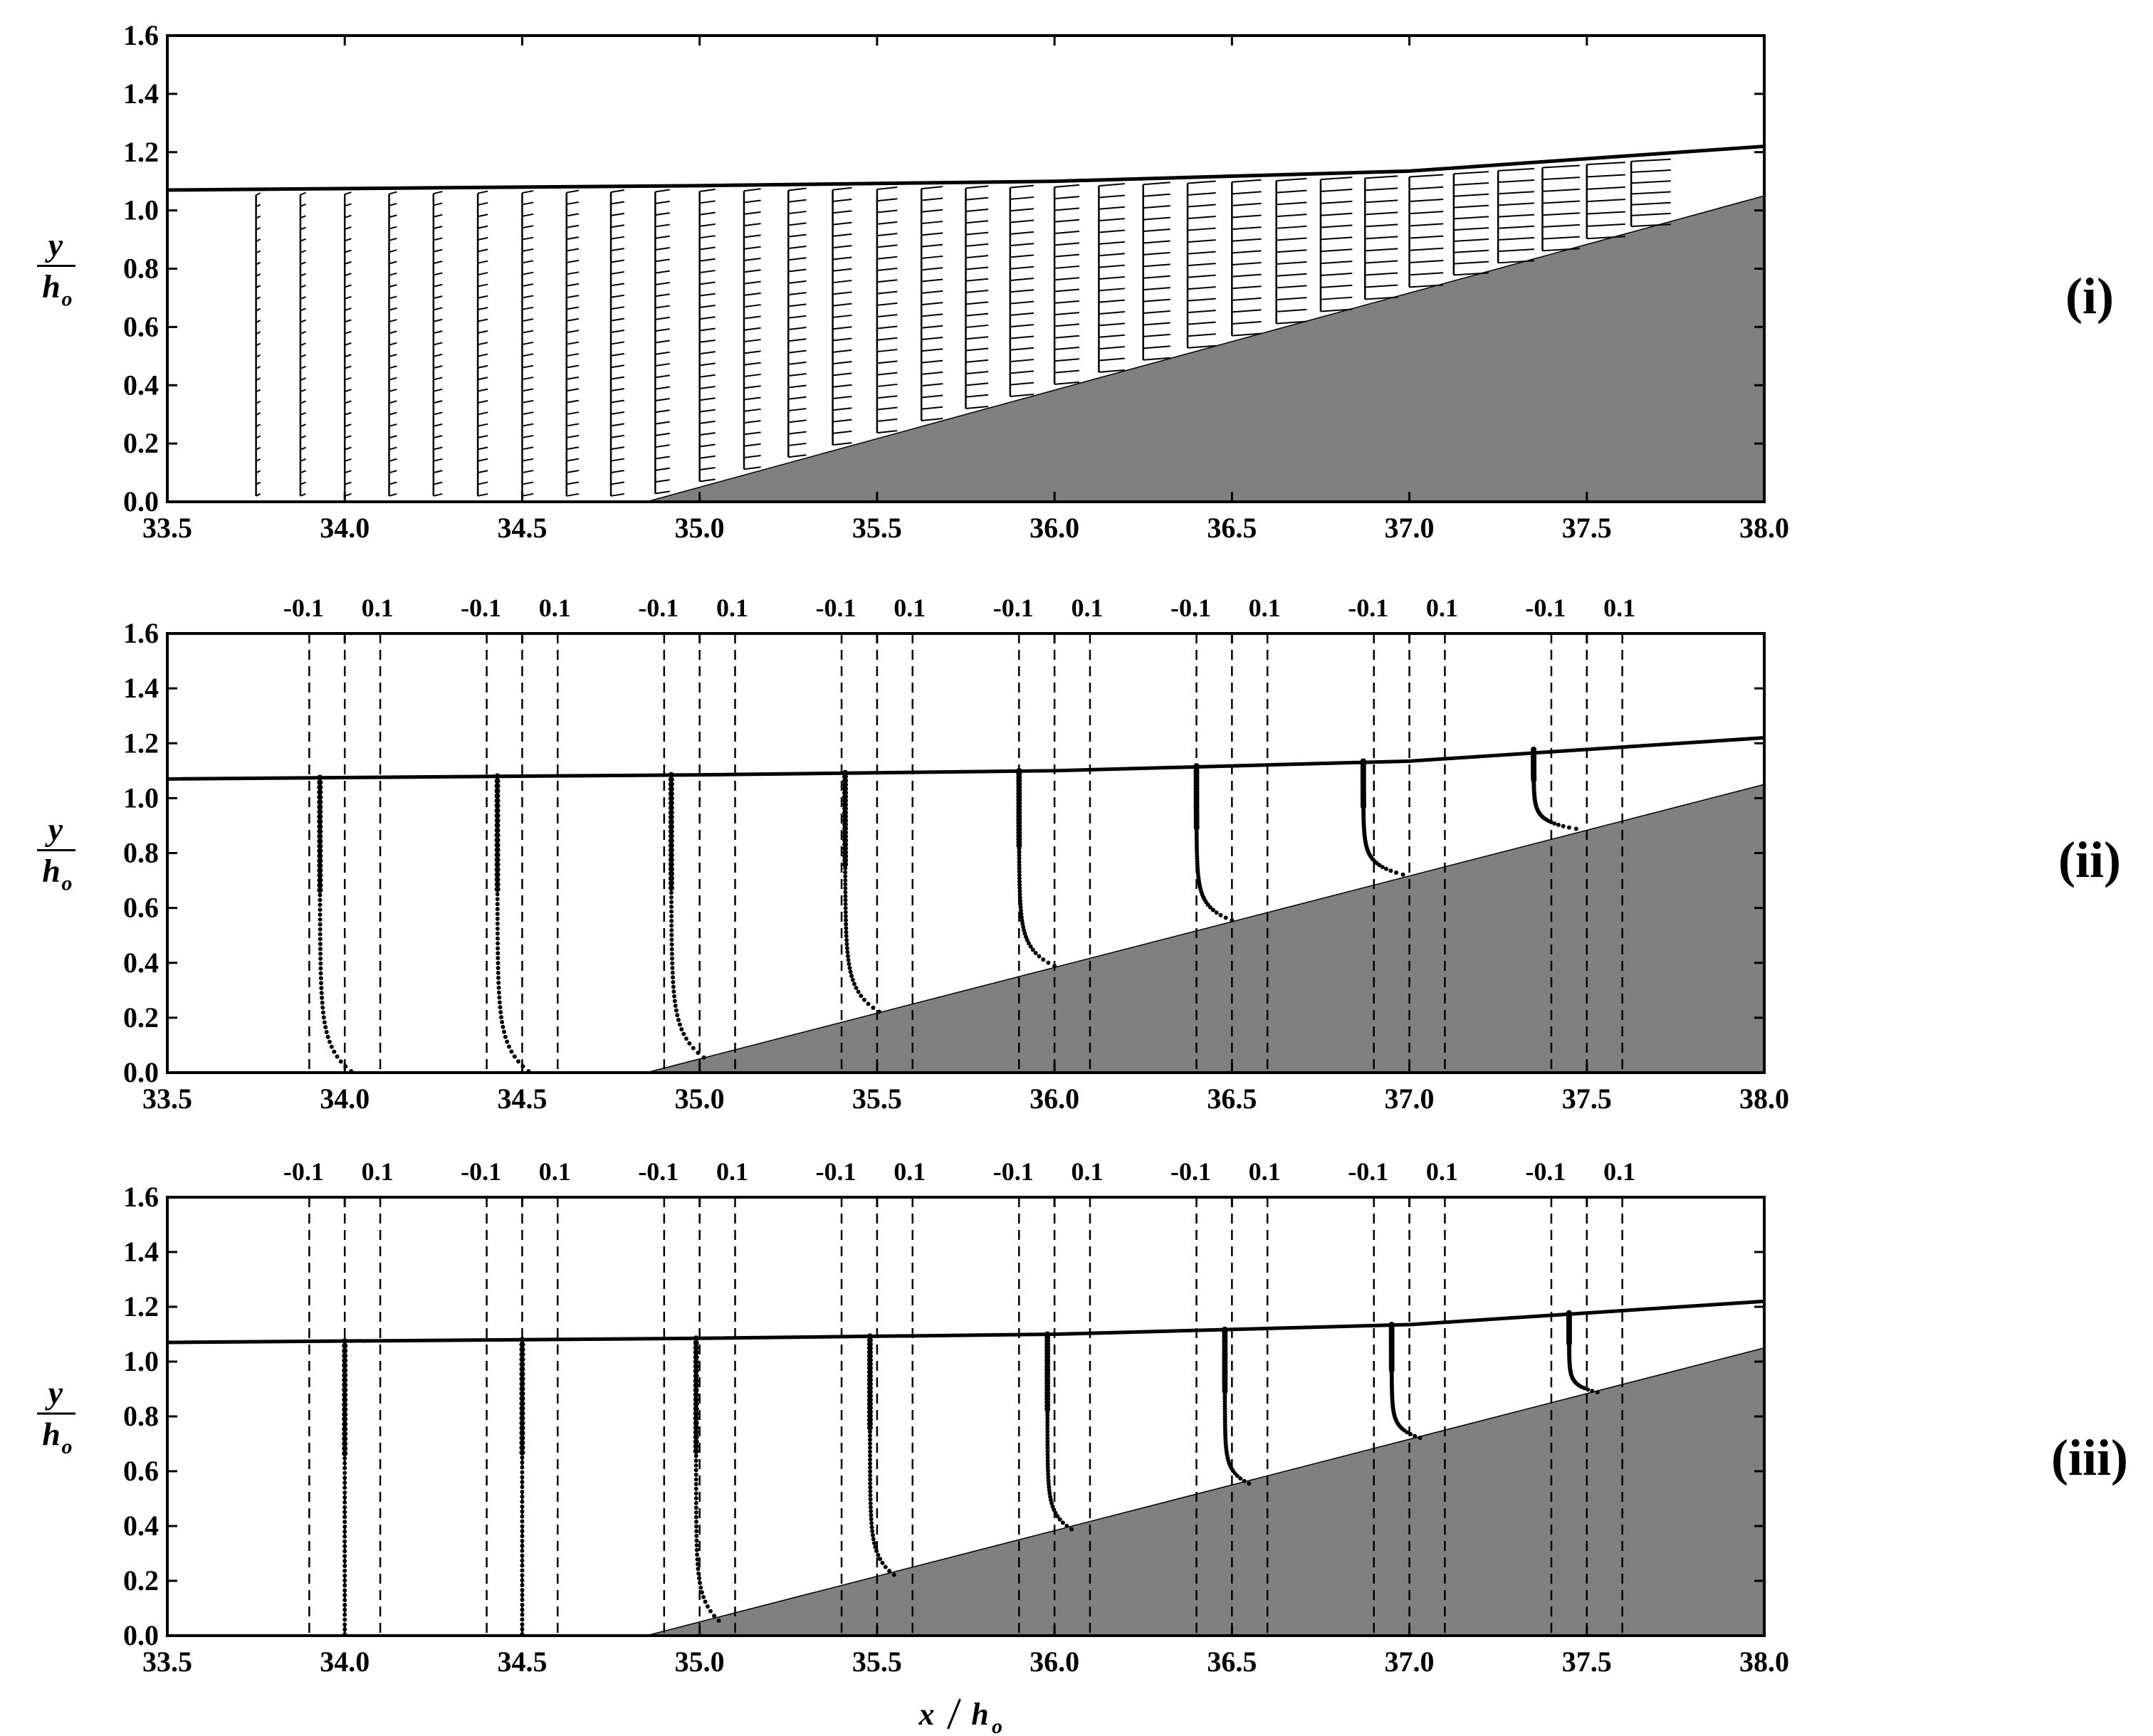 The height and width of the screenshot is (1736, 2153). I want to click on y-tick-label: 0.2, so click(141, 1017).